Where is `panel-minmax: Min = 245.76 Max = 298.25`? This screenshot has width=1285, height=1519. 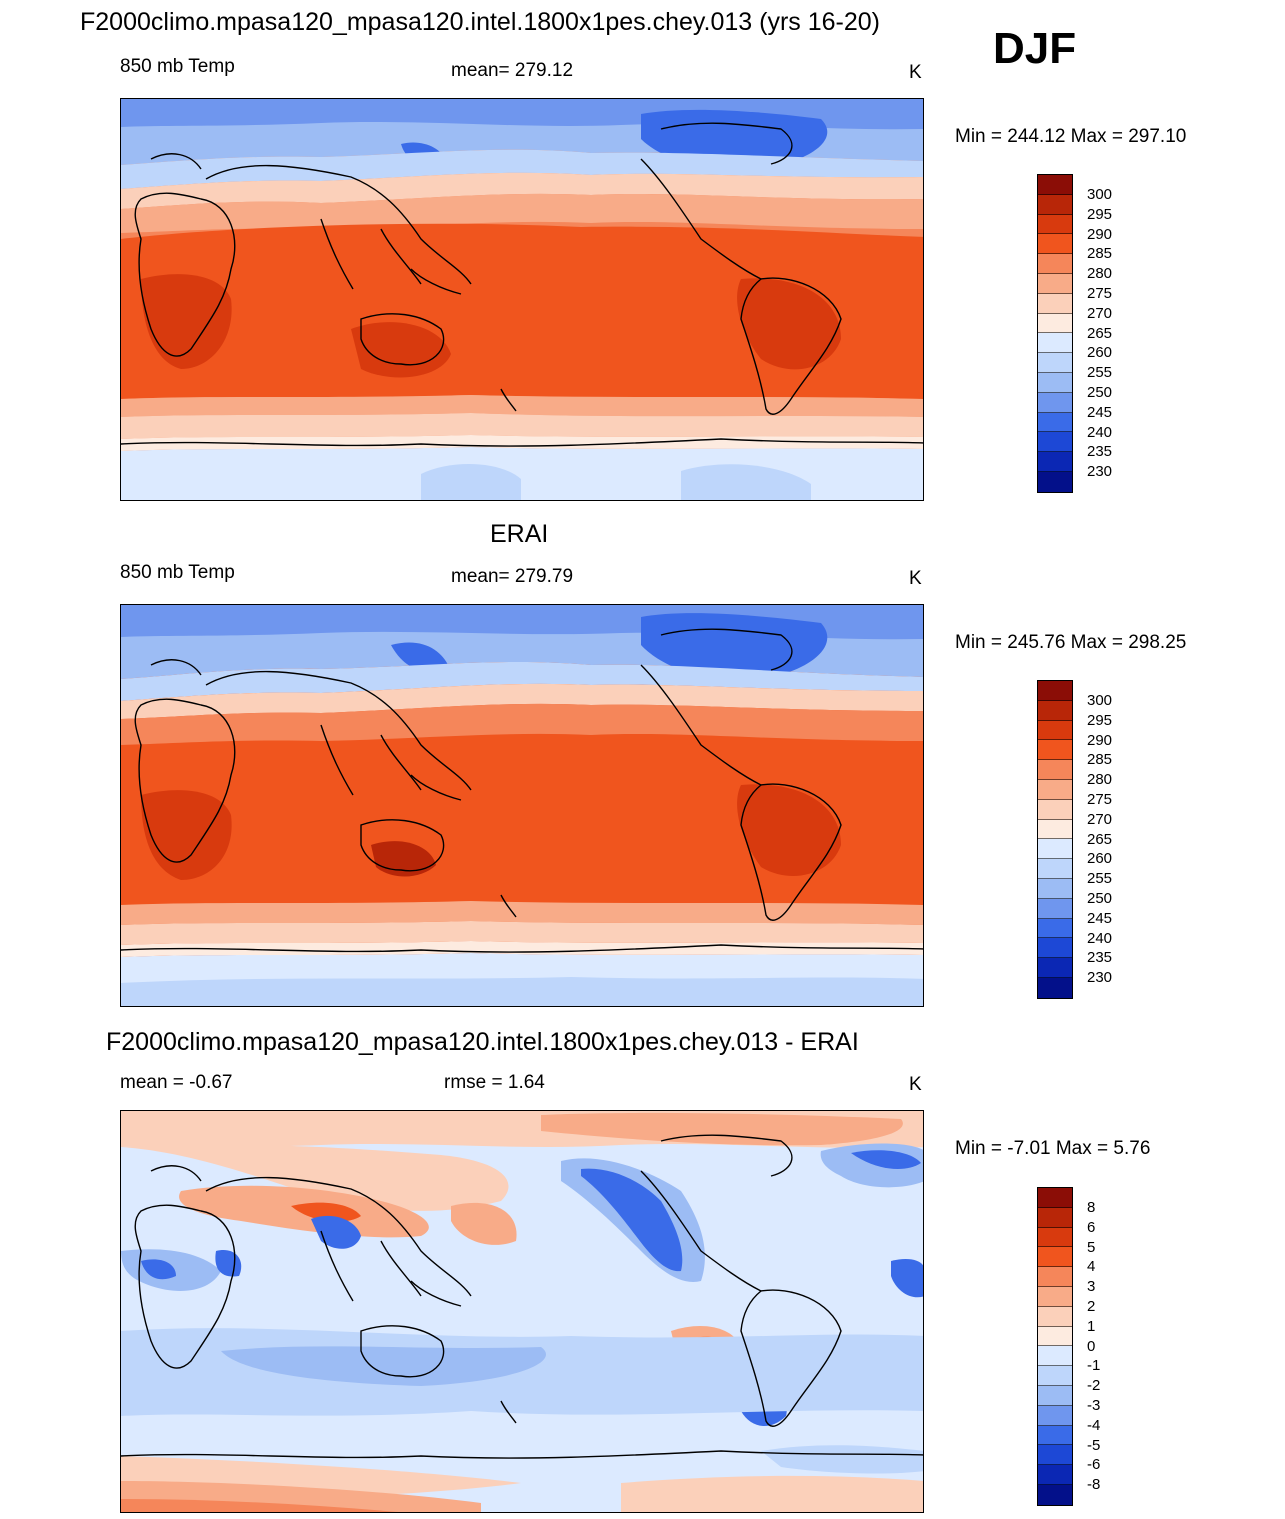 panel-minmax: Min = 245.76 Max = 298.25 is located at coordinates (1071, 642).